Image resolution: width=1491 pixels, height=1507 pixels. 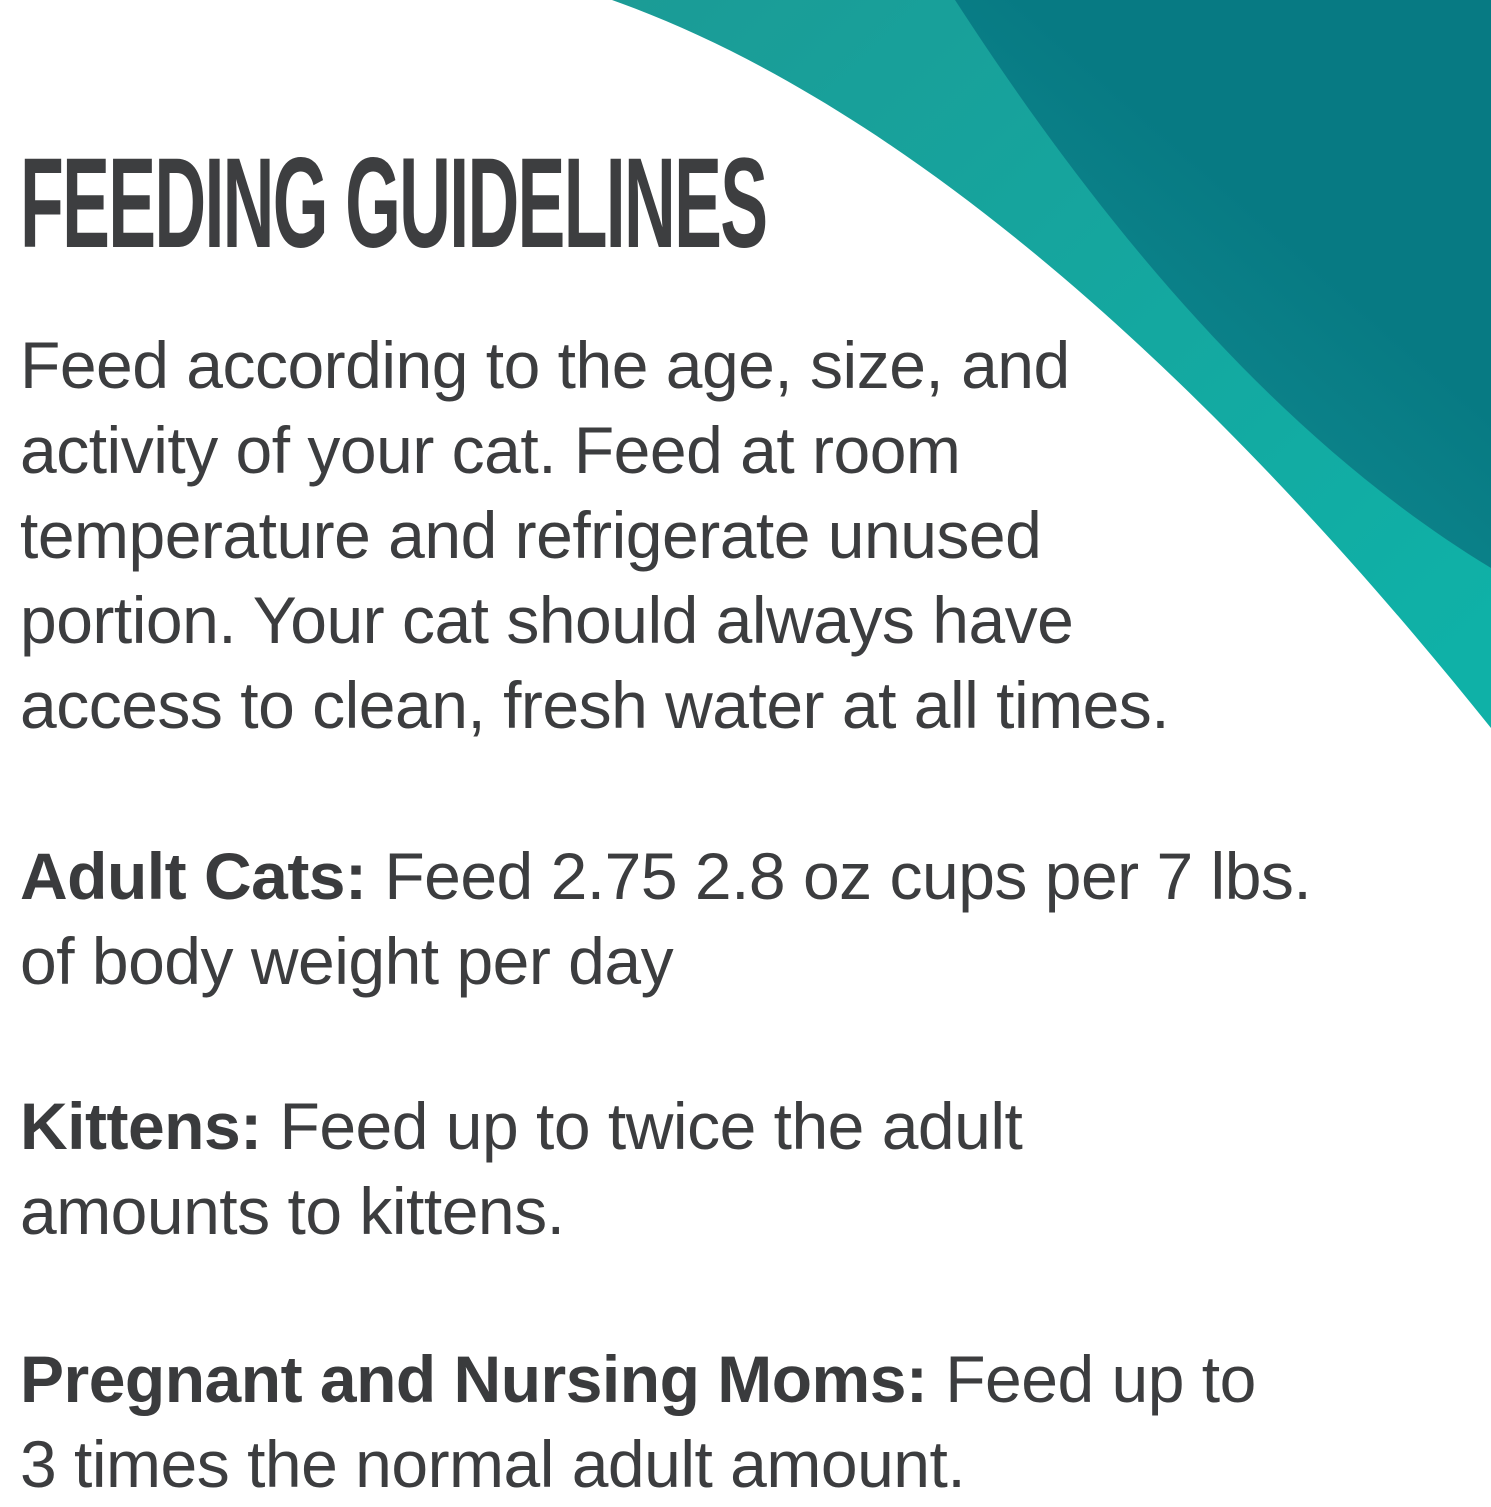 What do you see at coordinates (292, 1211) in the screenshot?
I see `kittens-line-2: amounts to kittens.` at bounding box center [292, 1211].